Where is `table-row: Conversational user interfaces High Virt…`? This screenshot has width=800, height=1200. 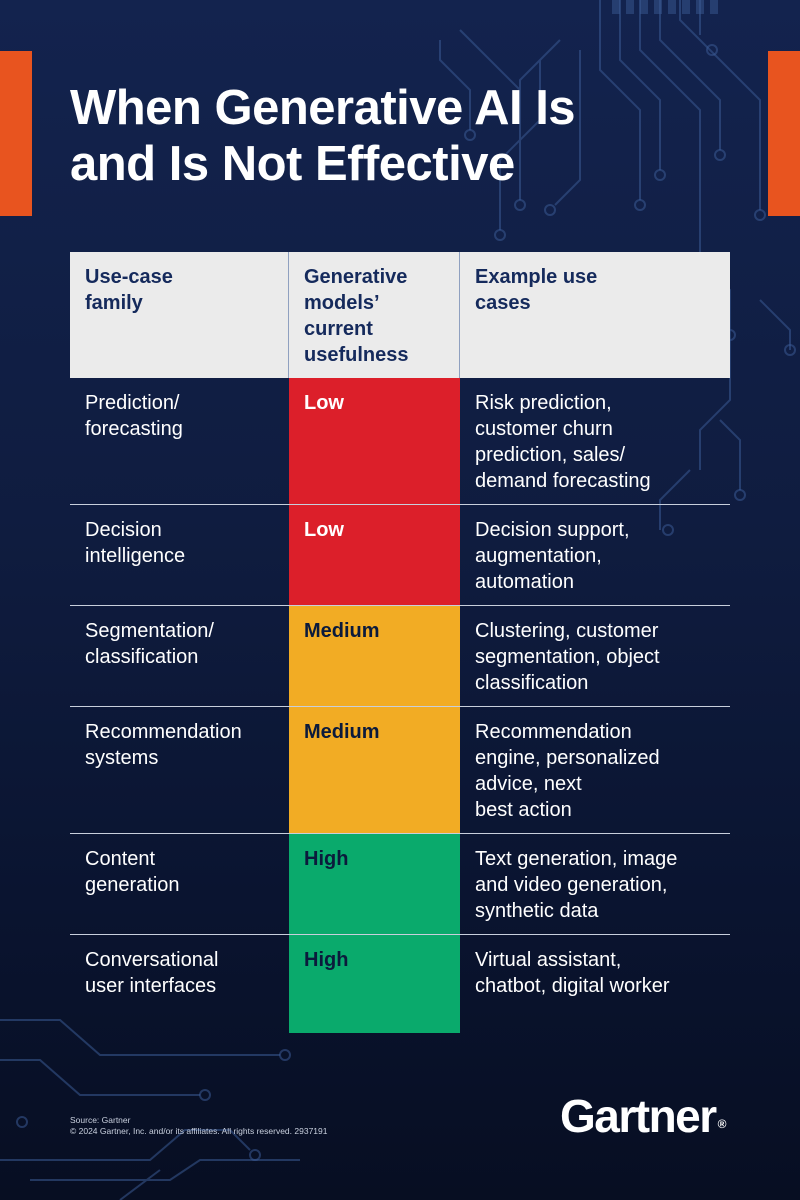 table-row: Conversational user interfaces High Virt… is located at coordinates (400, 984).